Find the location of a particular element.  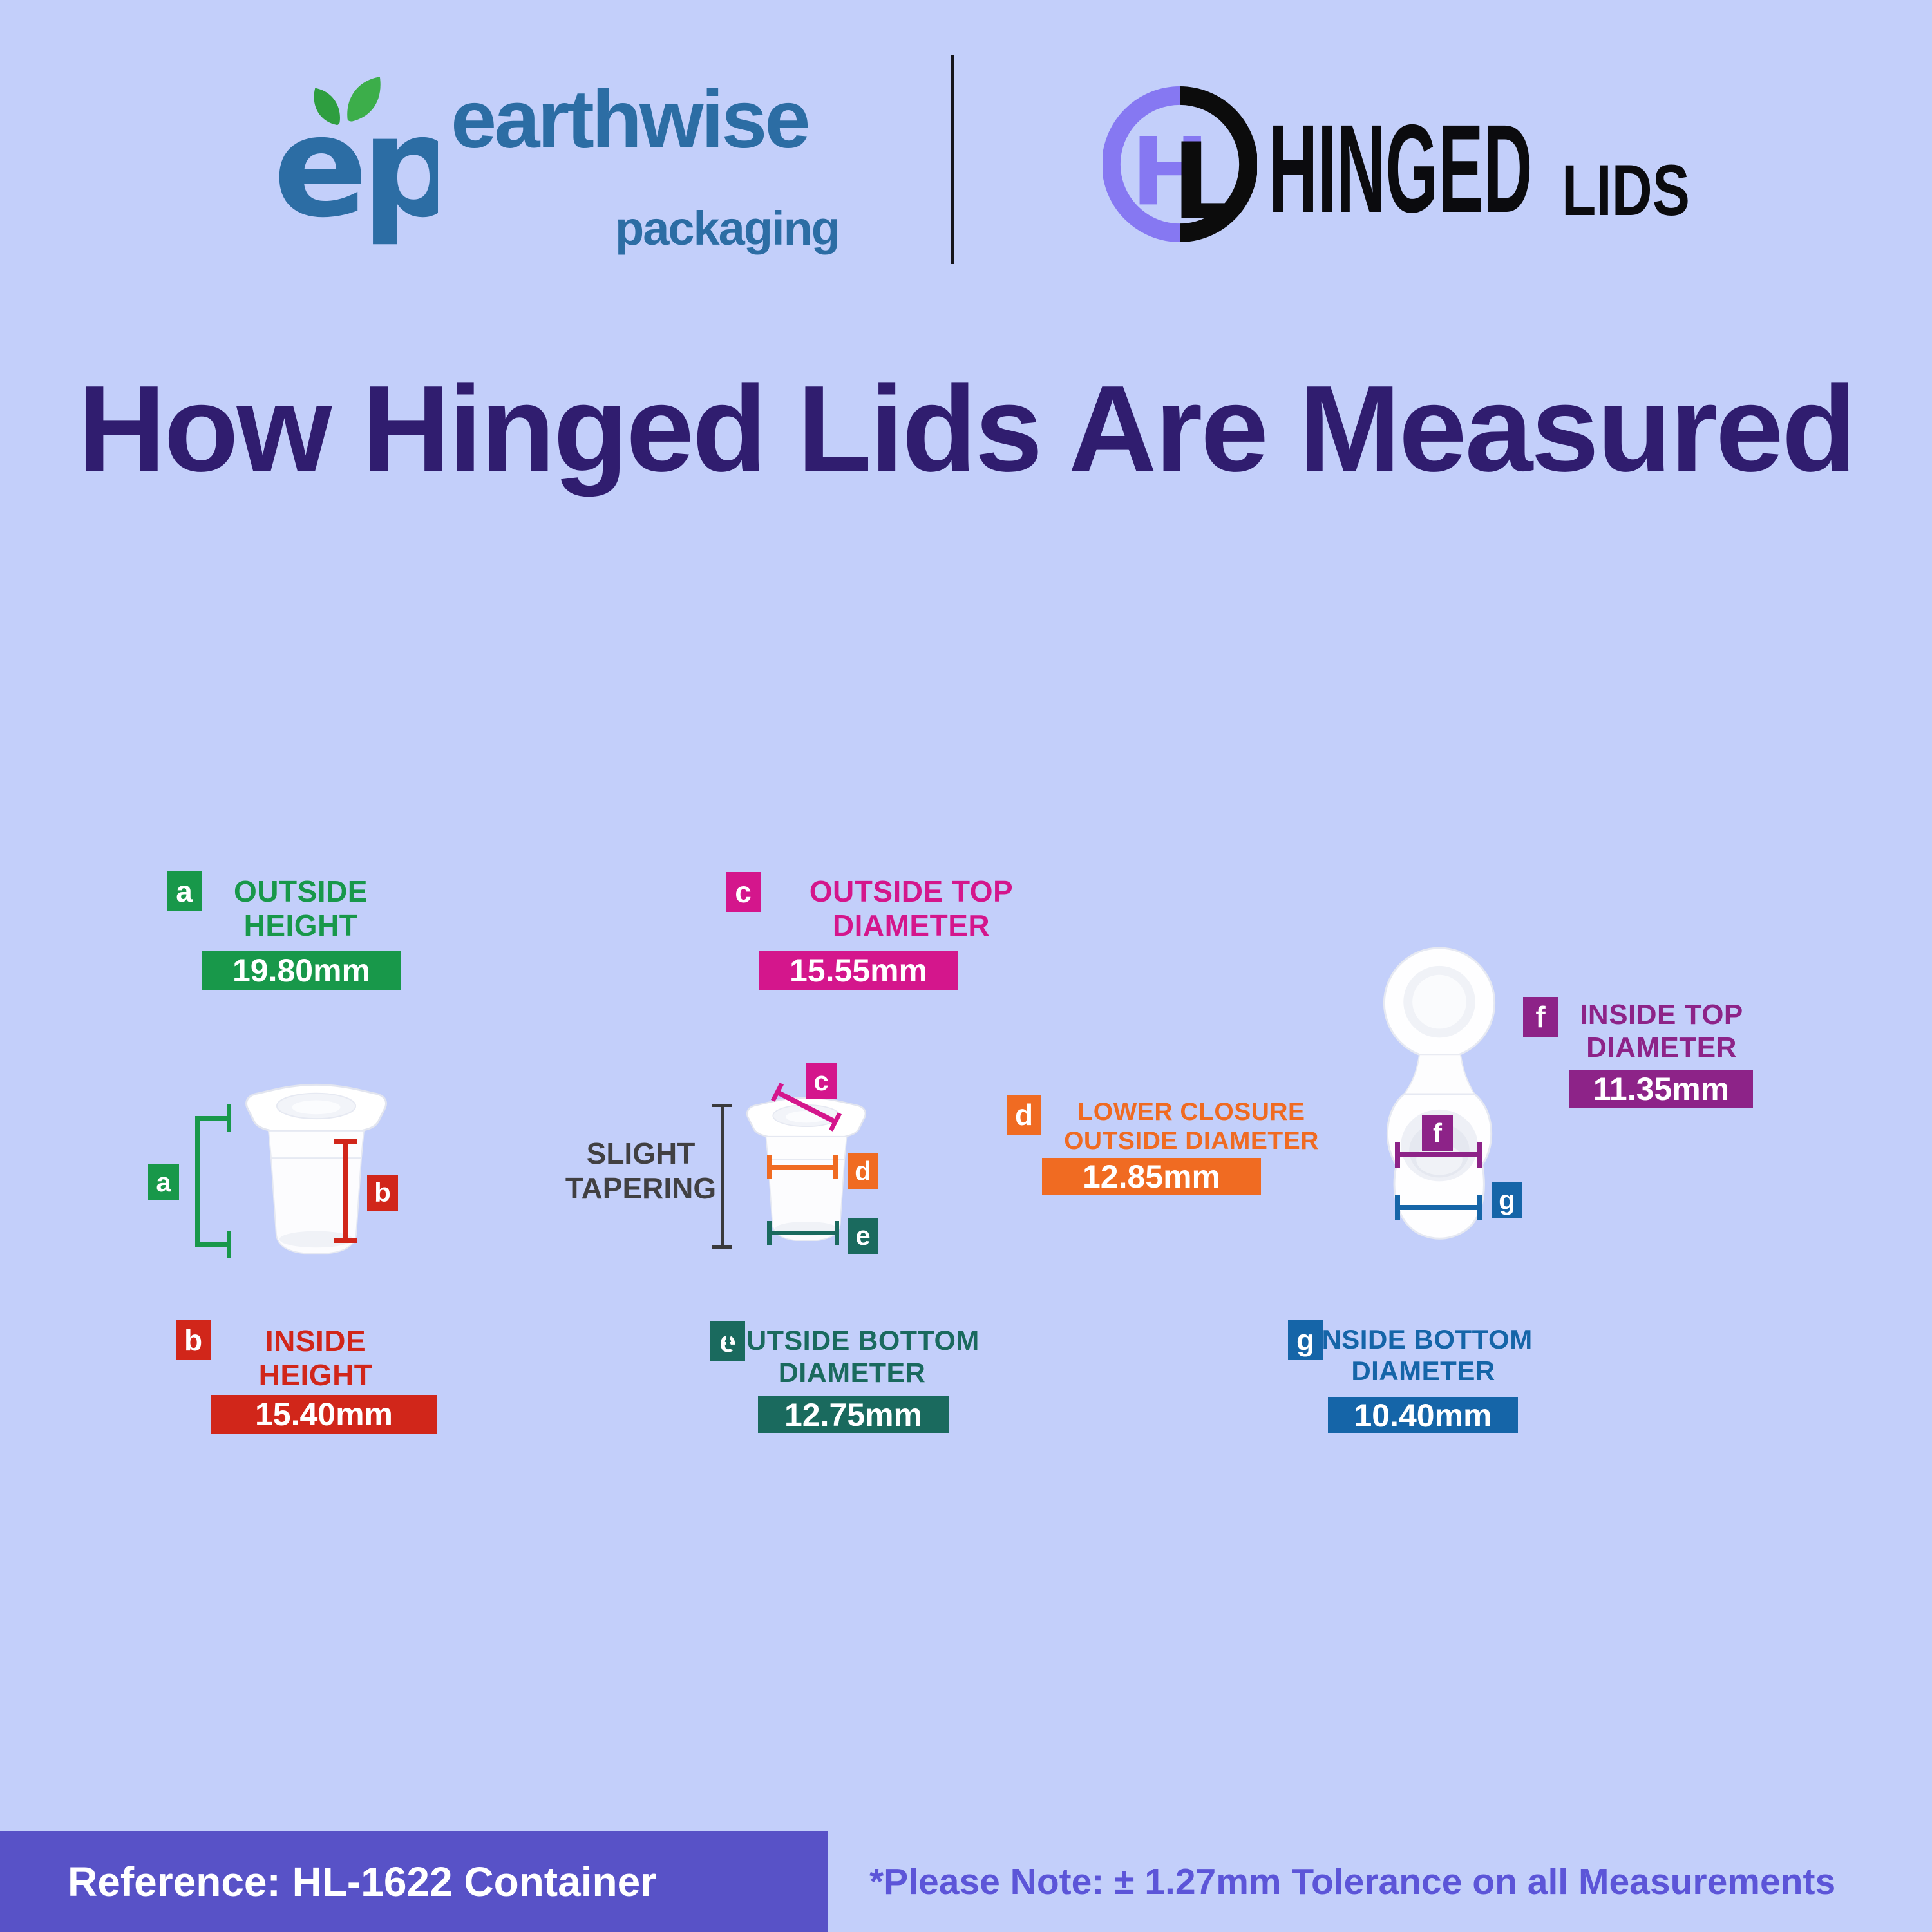

measure-f-key-badge: f is located at coordinates (1541, 1017).